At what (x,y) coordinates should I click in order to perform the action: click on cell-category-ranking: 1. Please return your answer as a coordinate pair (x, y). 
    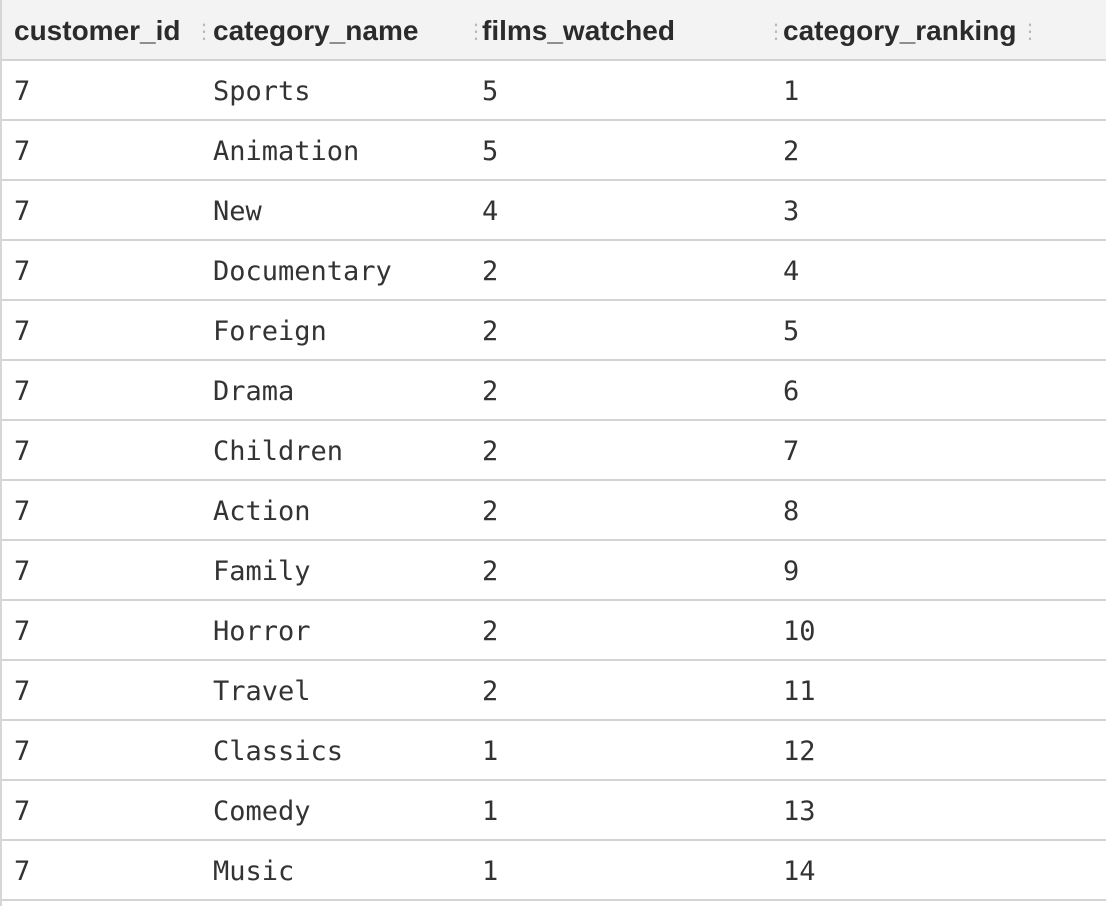
    Looking at the image, I should click on (791, 91).